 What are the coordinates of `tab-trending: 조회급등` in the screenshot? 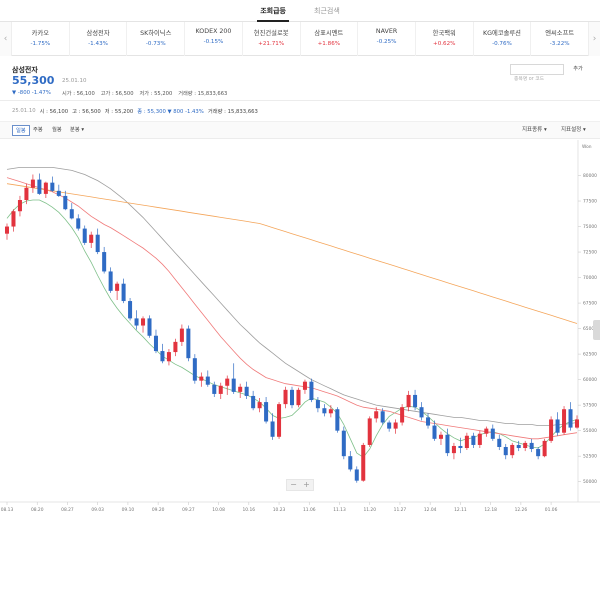 It's located at (273, 11).